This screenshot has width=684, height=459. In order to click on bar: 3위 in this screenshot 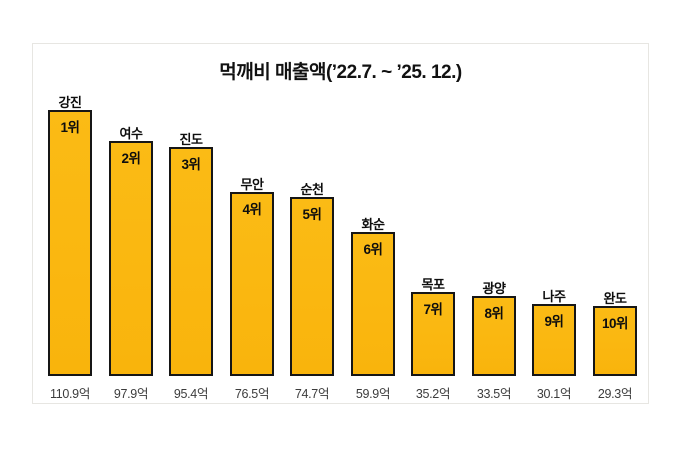, I will do `click(191, 261)`.